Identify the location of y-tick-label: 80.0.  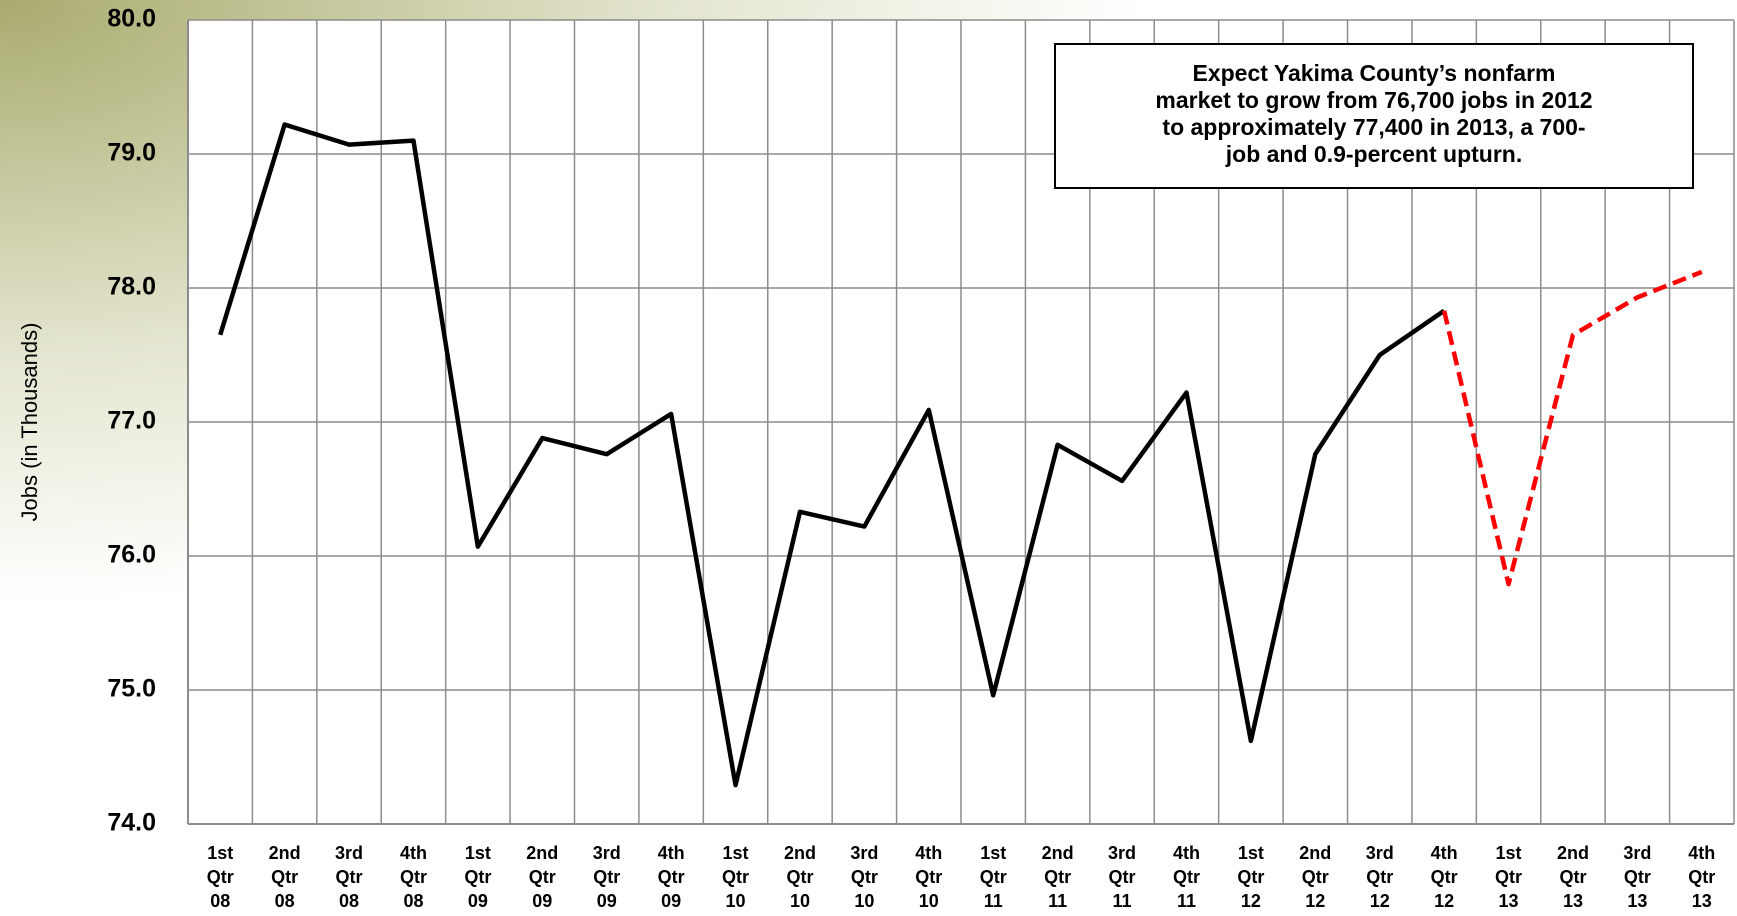
(131, 19).